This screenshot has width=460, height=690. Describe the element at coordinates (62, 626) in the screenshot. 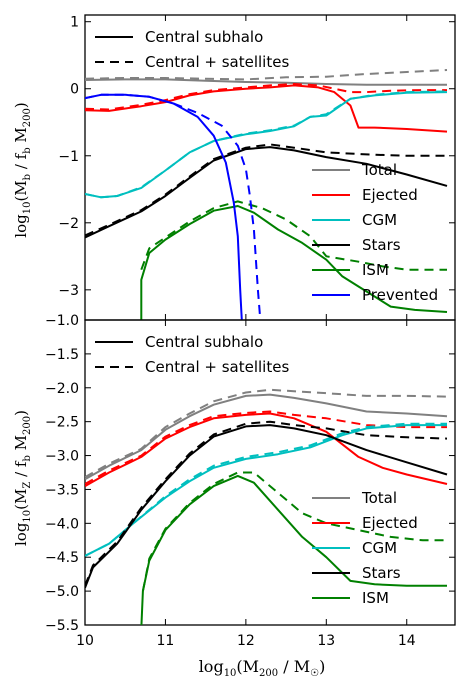

I see `bottom-y-tick-label: −5.5` at that location.